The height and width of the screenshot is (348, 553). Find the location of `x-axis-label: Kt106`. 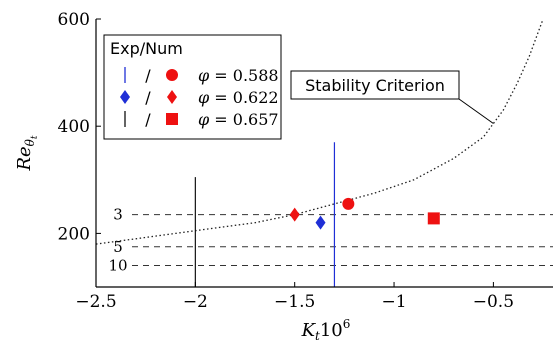

x-axis-label: Kt106 is located at coordinates (326, 330).